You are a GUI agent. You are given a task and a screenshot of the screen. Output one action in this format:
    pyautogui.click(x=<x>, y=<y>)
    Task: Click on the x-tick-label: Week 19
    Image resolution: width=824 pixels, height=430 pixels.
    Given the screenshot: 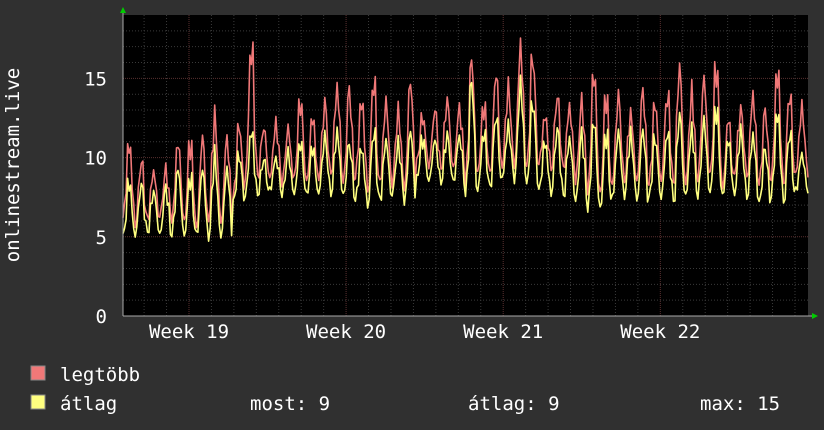 What is the action you would take?
    pyautogui.click(x=189, y=332)
    